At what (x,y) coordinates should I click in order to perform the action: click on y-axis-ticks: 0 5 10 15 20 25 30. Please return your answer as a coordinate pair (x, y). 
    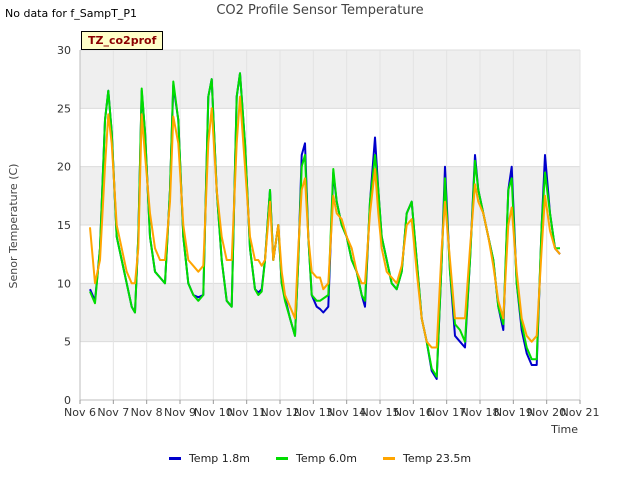
    Looking at the image, I should click on (64, 225).